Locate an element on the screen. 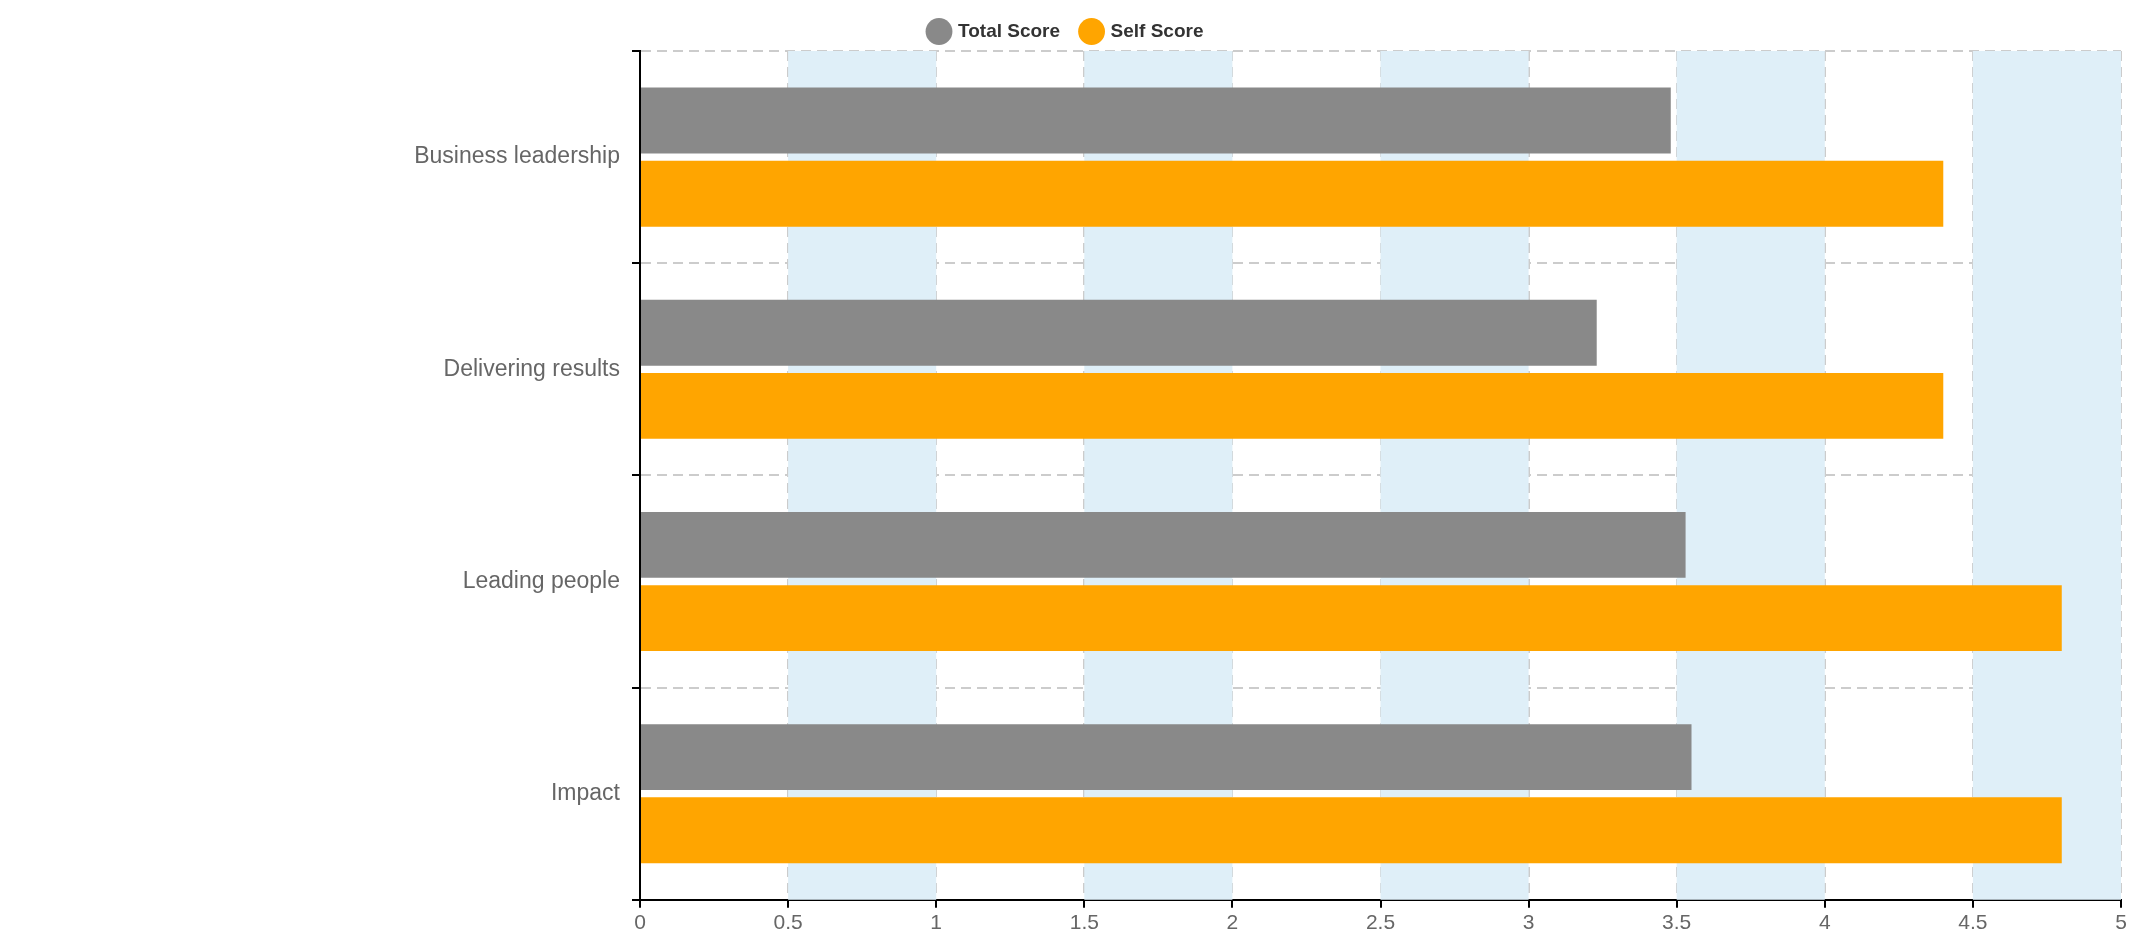 This screenshot has height=943, width=2145. y-tick-label: Delivering results is located at coordinates (531, 367).